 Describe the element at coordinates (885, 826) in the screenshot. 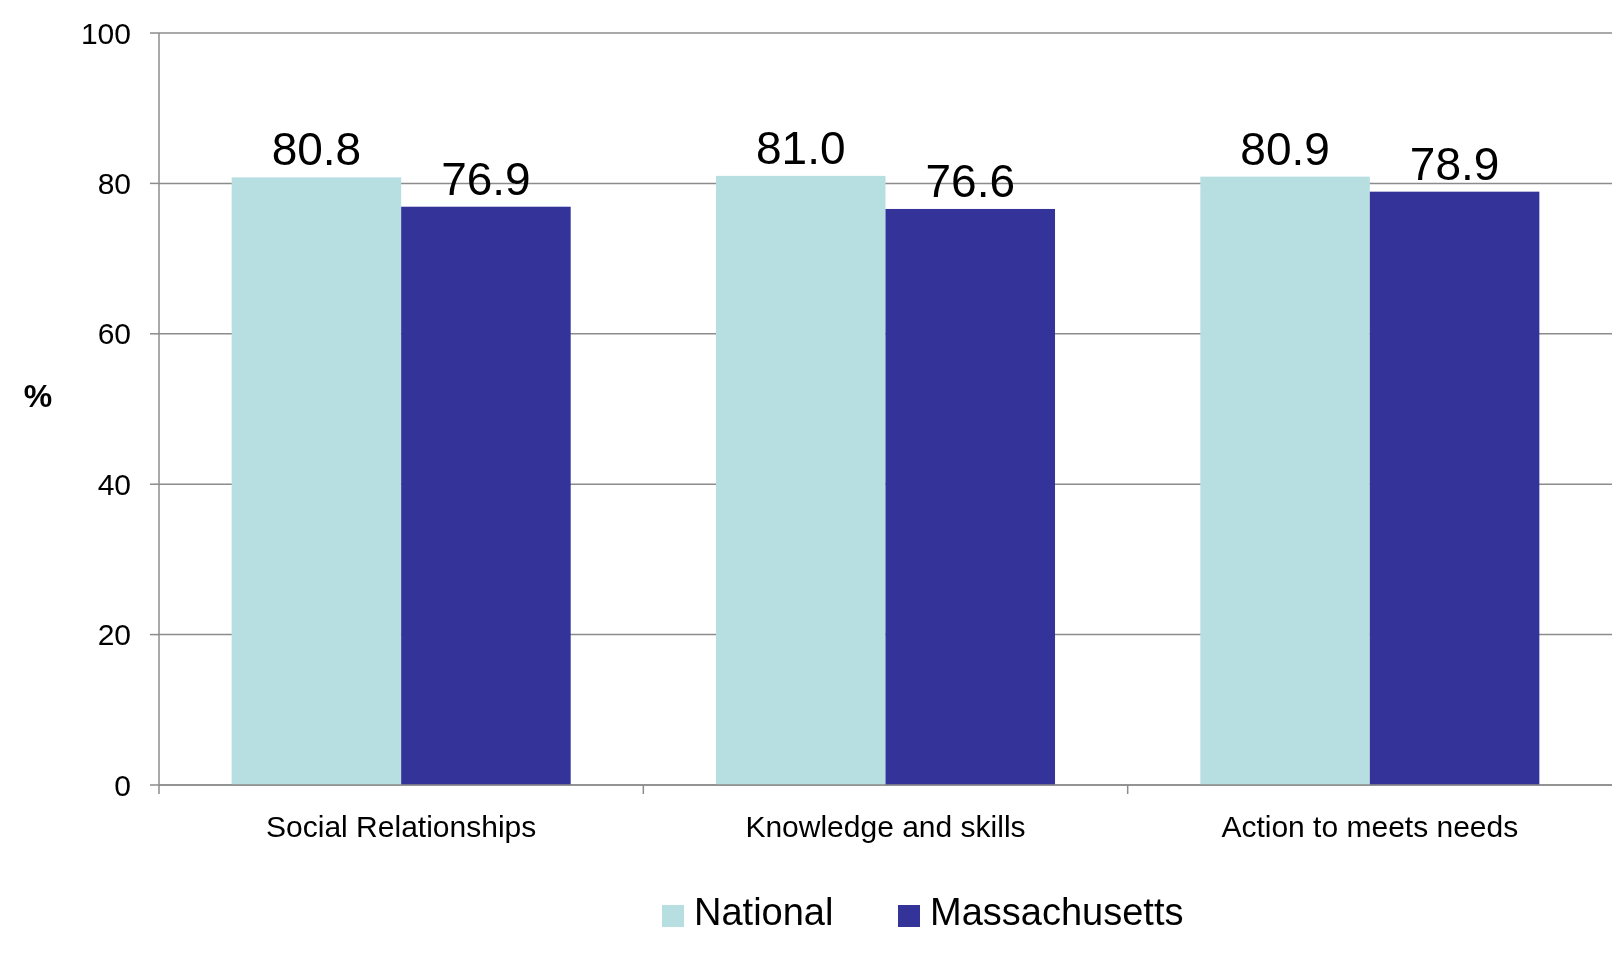

I see `x-tick-label: Knowledge and skills` at that location.